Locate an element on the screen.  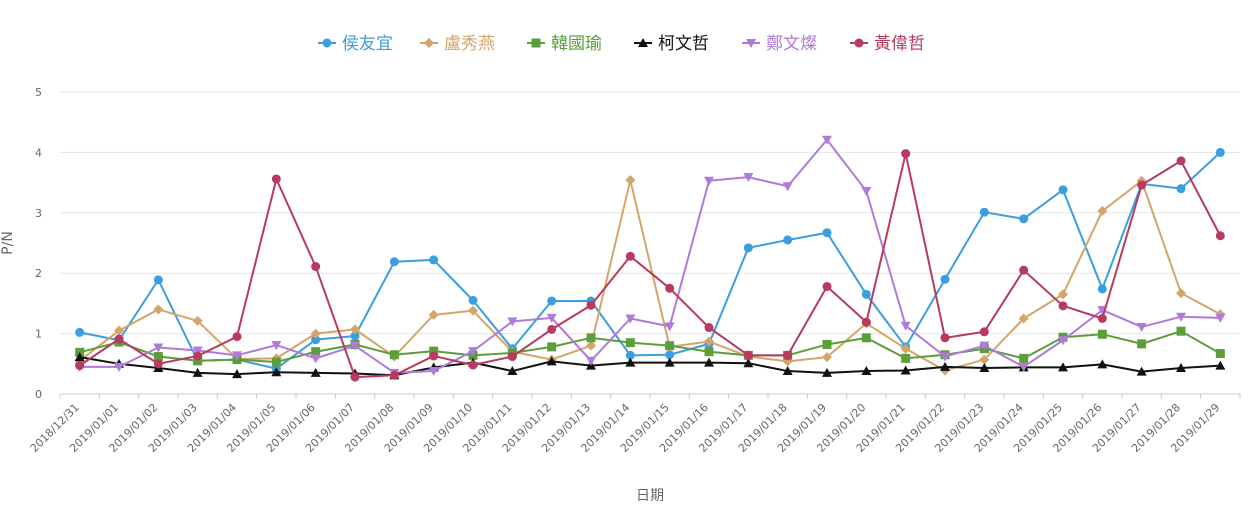
legend-item: 侯友宜 is located at coordinates (355, 44).